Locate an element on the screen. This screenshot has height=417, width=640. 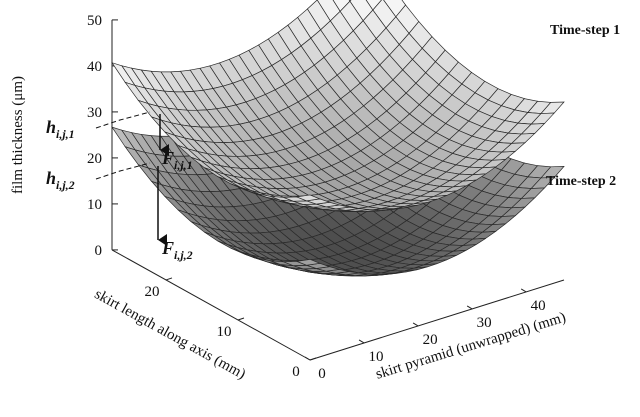
annotation: hi,j,1 is located at coordinates (60, 129).